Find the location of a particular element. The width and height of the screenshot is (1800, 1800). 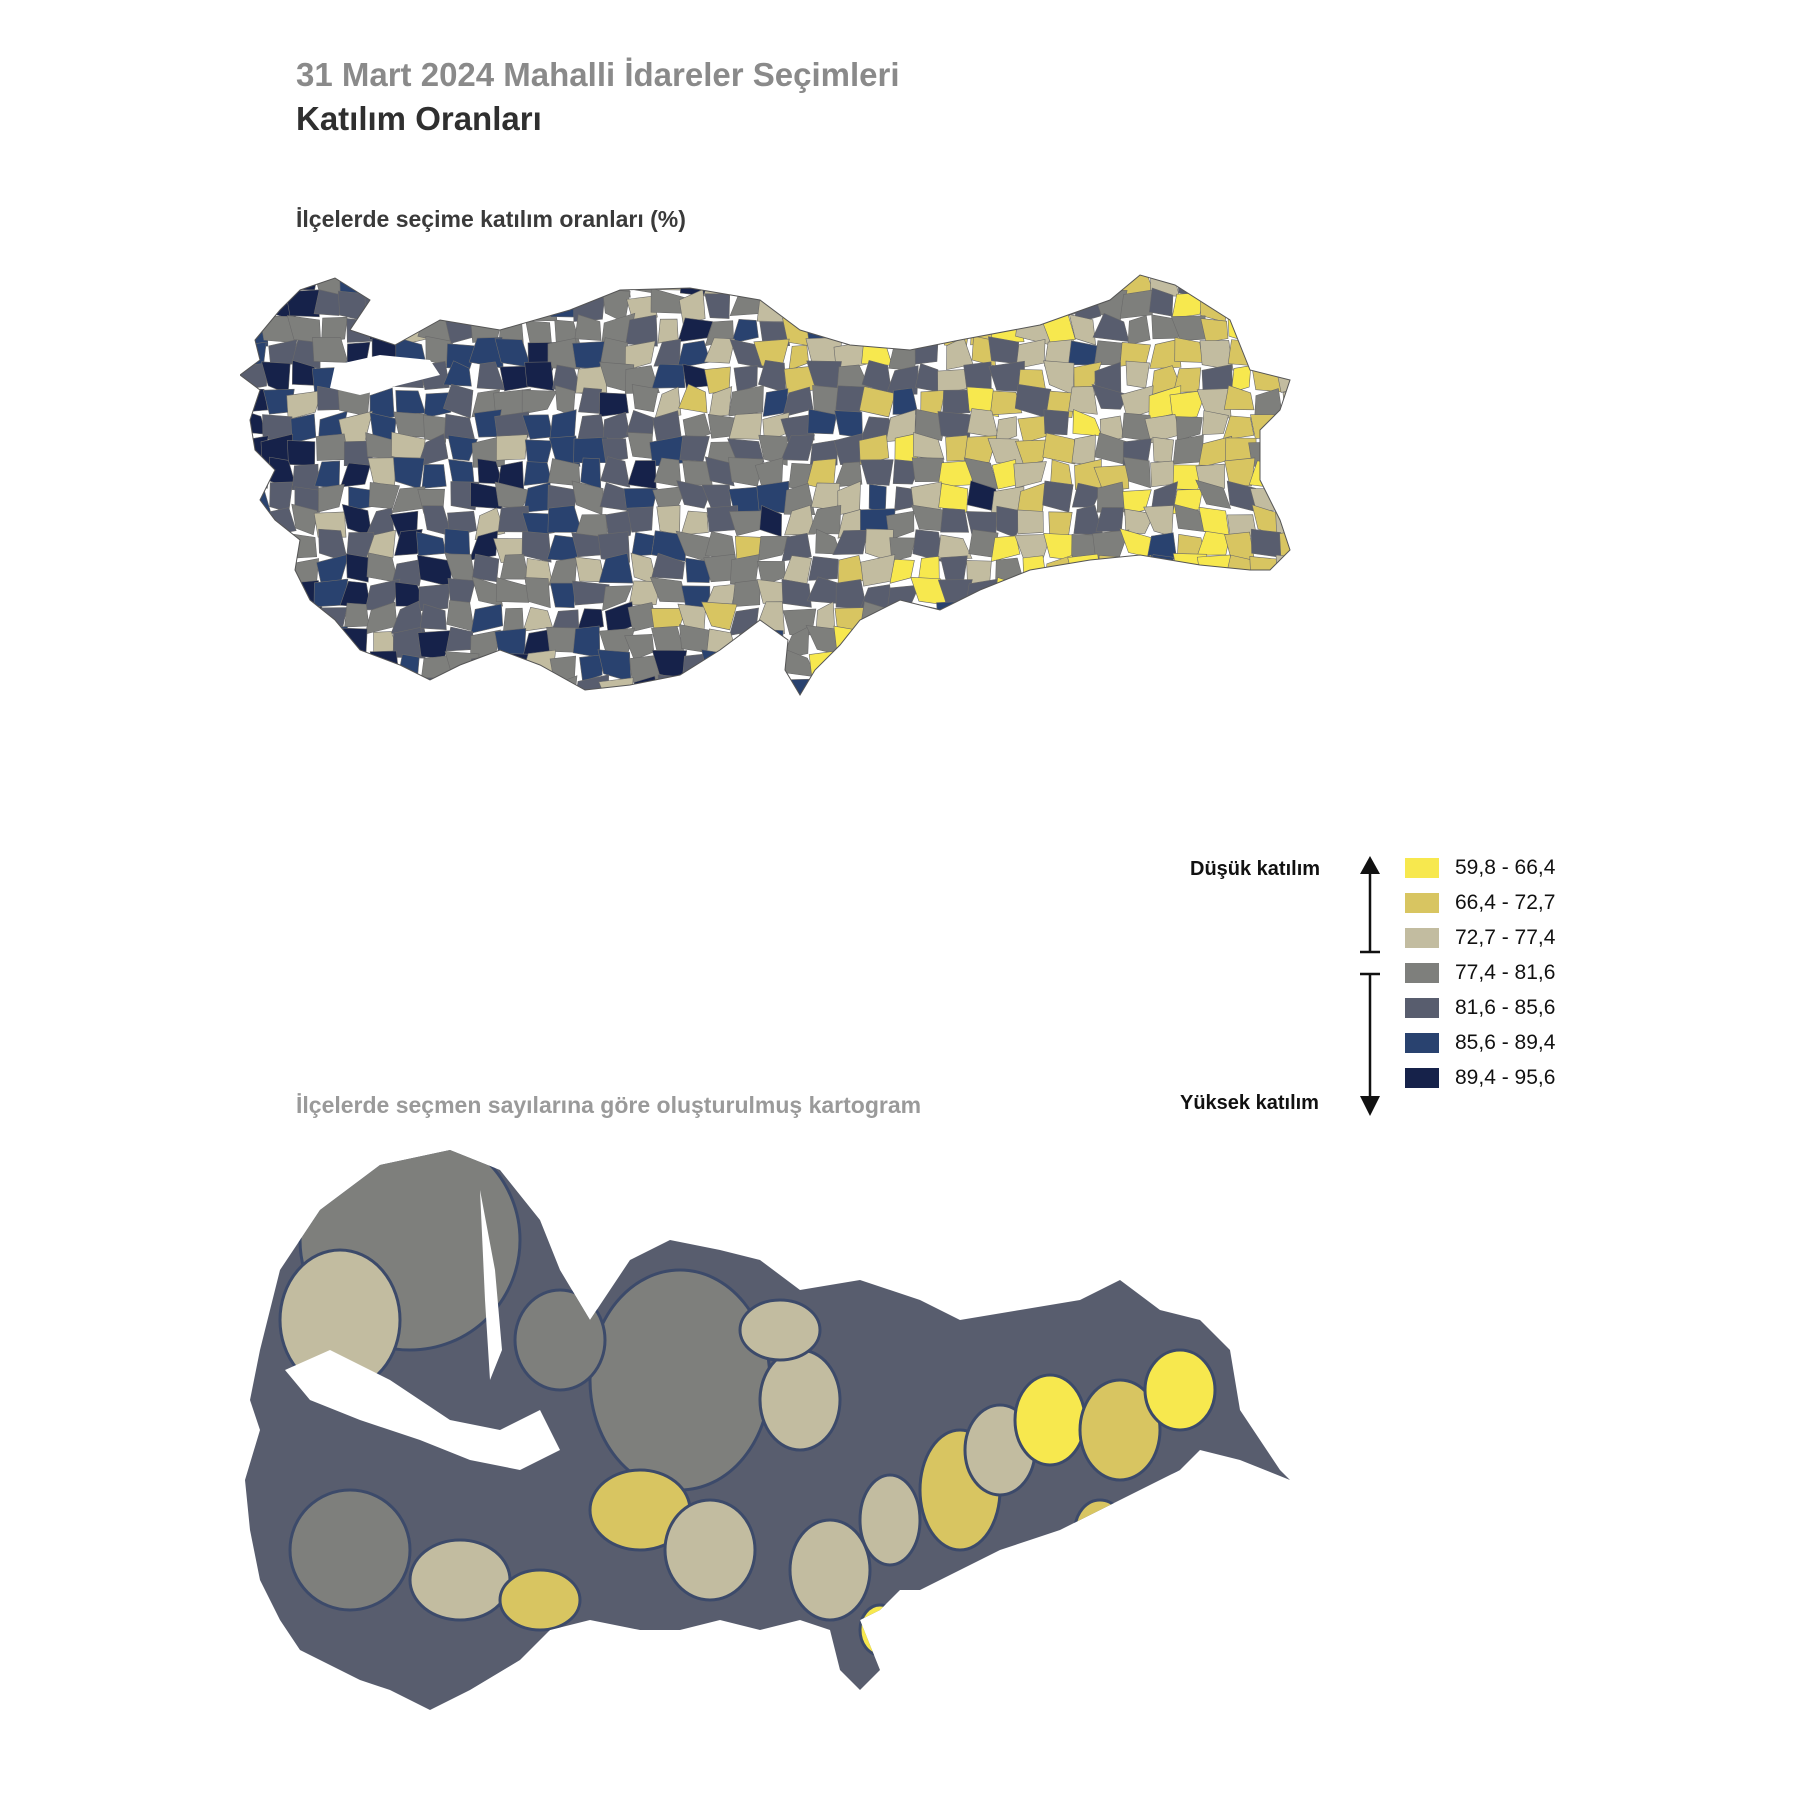

cartogram-gap is located at coordinates (491, 1285).